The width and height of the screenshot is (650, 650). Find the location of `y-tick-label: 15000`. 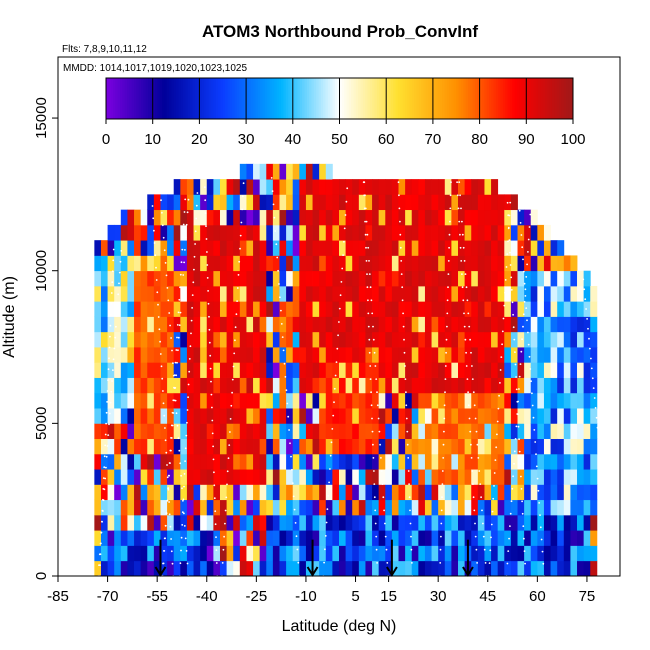

y-tick-label: 15000 is located at coordinates (41, 118).